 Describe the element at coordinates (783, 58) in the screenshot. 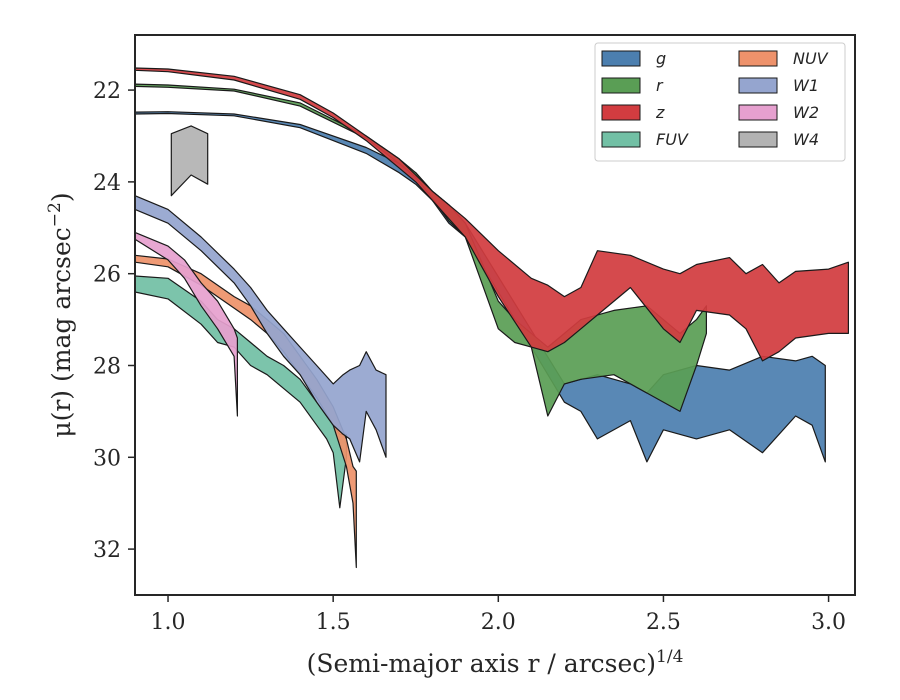

I see `legend-item-nuv: NUV` at that location.